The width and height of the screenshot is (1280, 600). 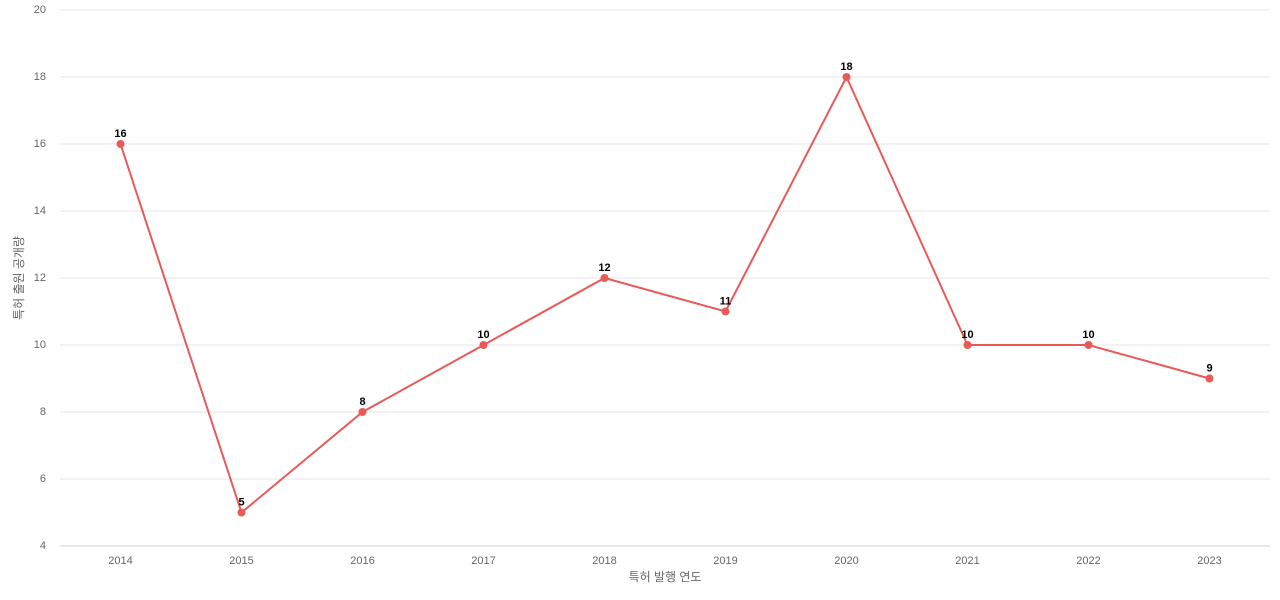 I want to click on x-tick-label: 2023, so click(x=1209, y=561).